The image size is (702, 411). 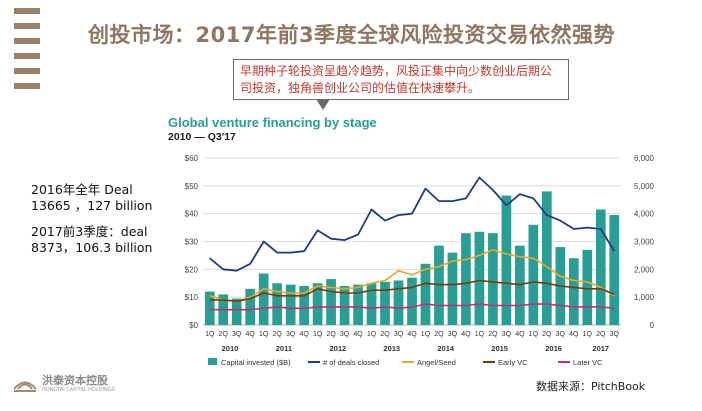 What do you see at coordinates (553, 348) in the screenshot?
I see `year-label: 2016` at bounding box center [553, 348].